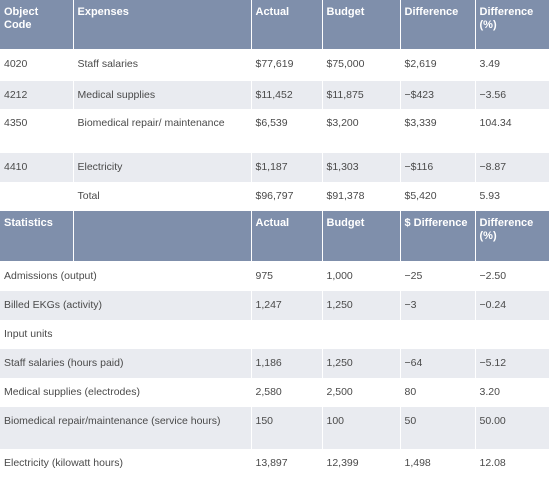 The height and width of the screenshot is (491, 549). What do you see at coordinates (162, 25) in the screenshot?
I see `header-expenses: Expenses` at bounding box center [162, 25].